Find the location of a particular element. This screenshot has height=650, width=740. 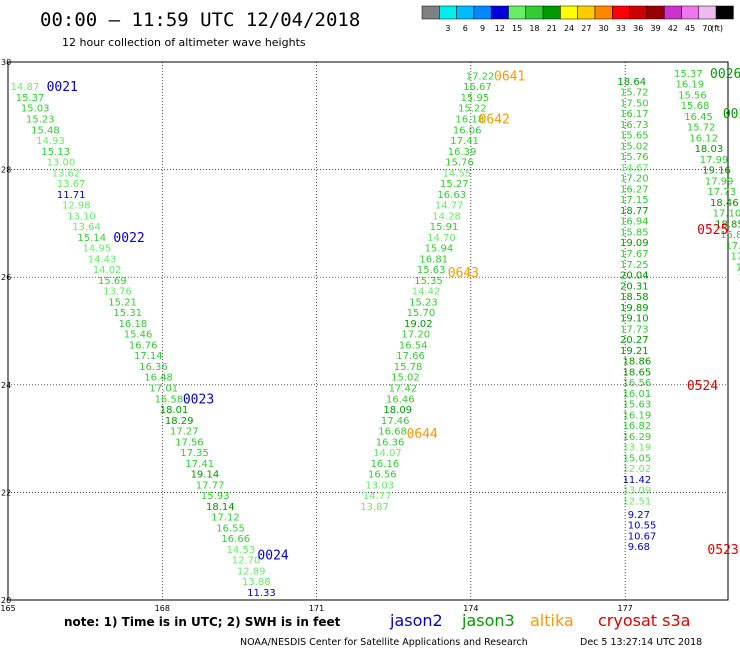

swh-value-point: 14.42 is located at coordinates (426, 292).